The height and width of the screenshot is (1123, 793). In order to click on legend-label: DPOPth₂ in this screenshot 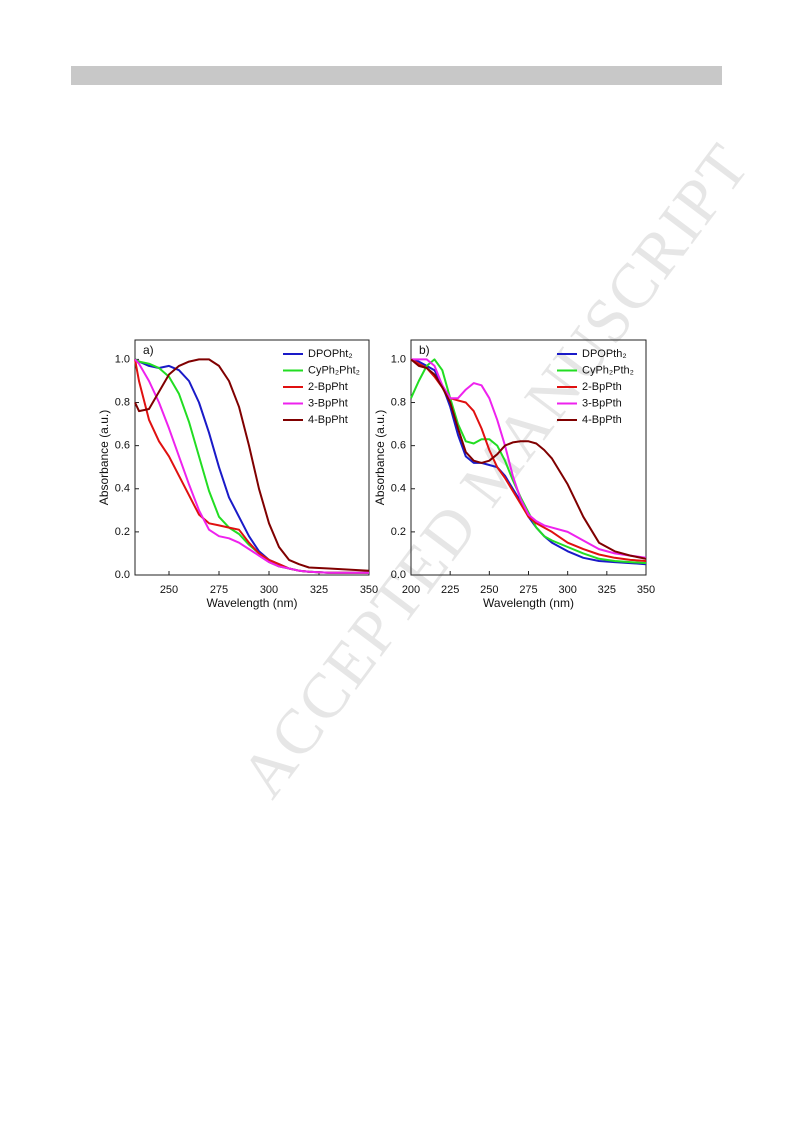, I will do `click(604, 354)`.